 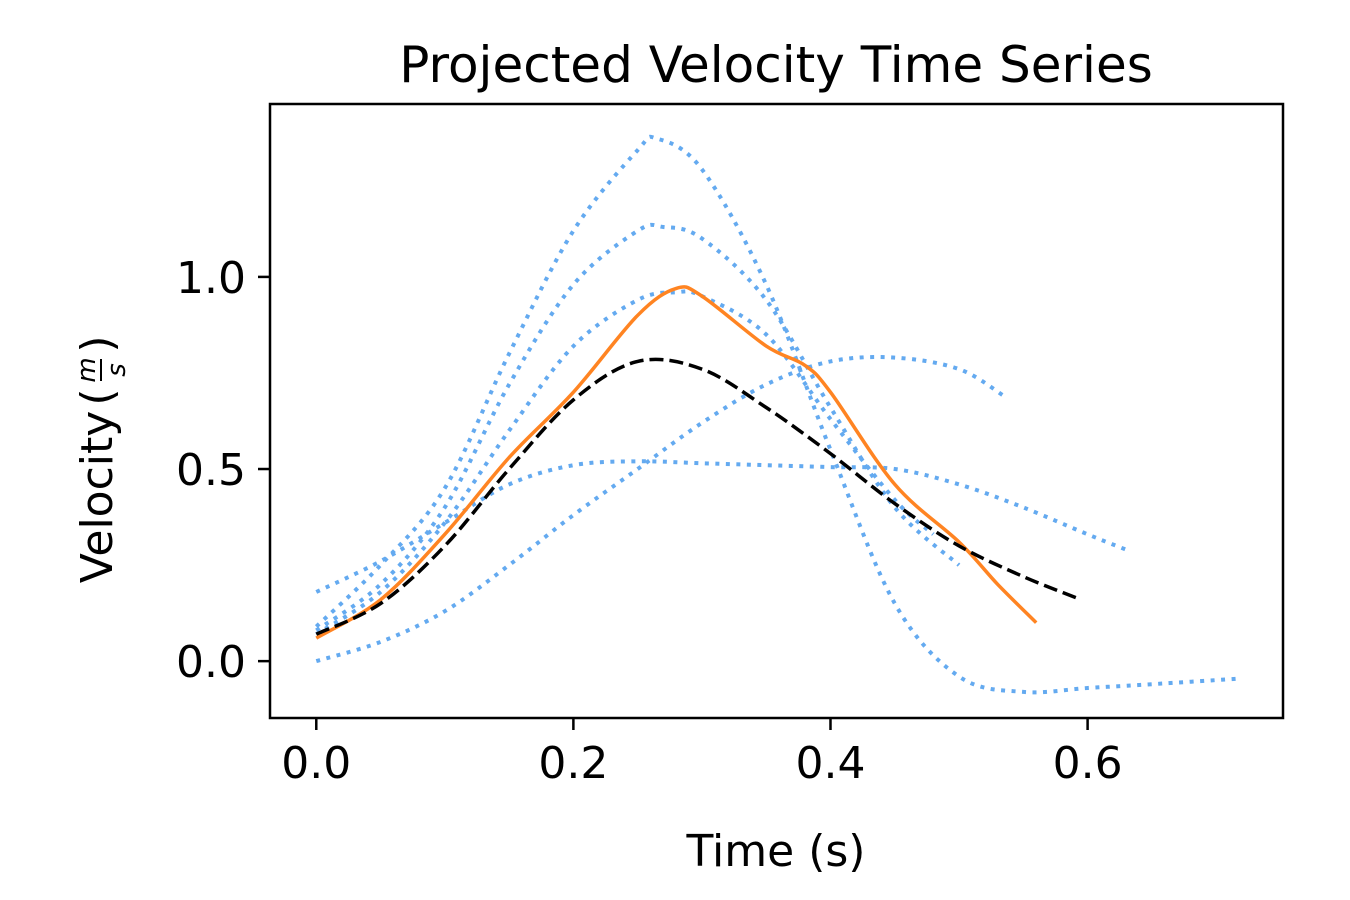 I want to click on y-axis-label-open-paren: (, so click(x=97, y=396).